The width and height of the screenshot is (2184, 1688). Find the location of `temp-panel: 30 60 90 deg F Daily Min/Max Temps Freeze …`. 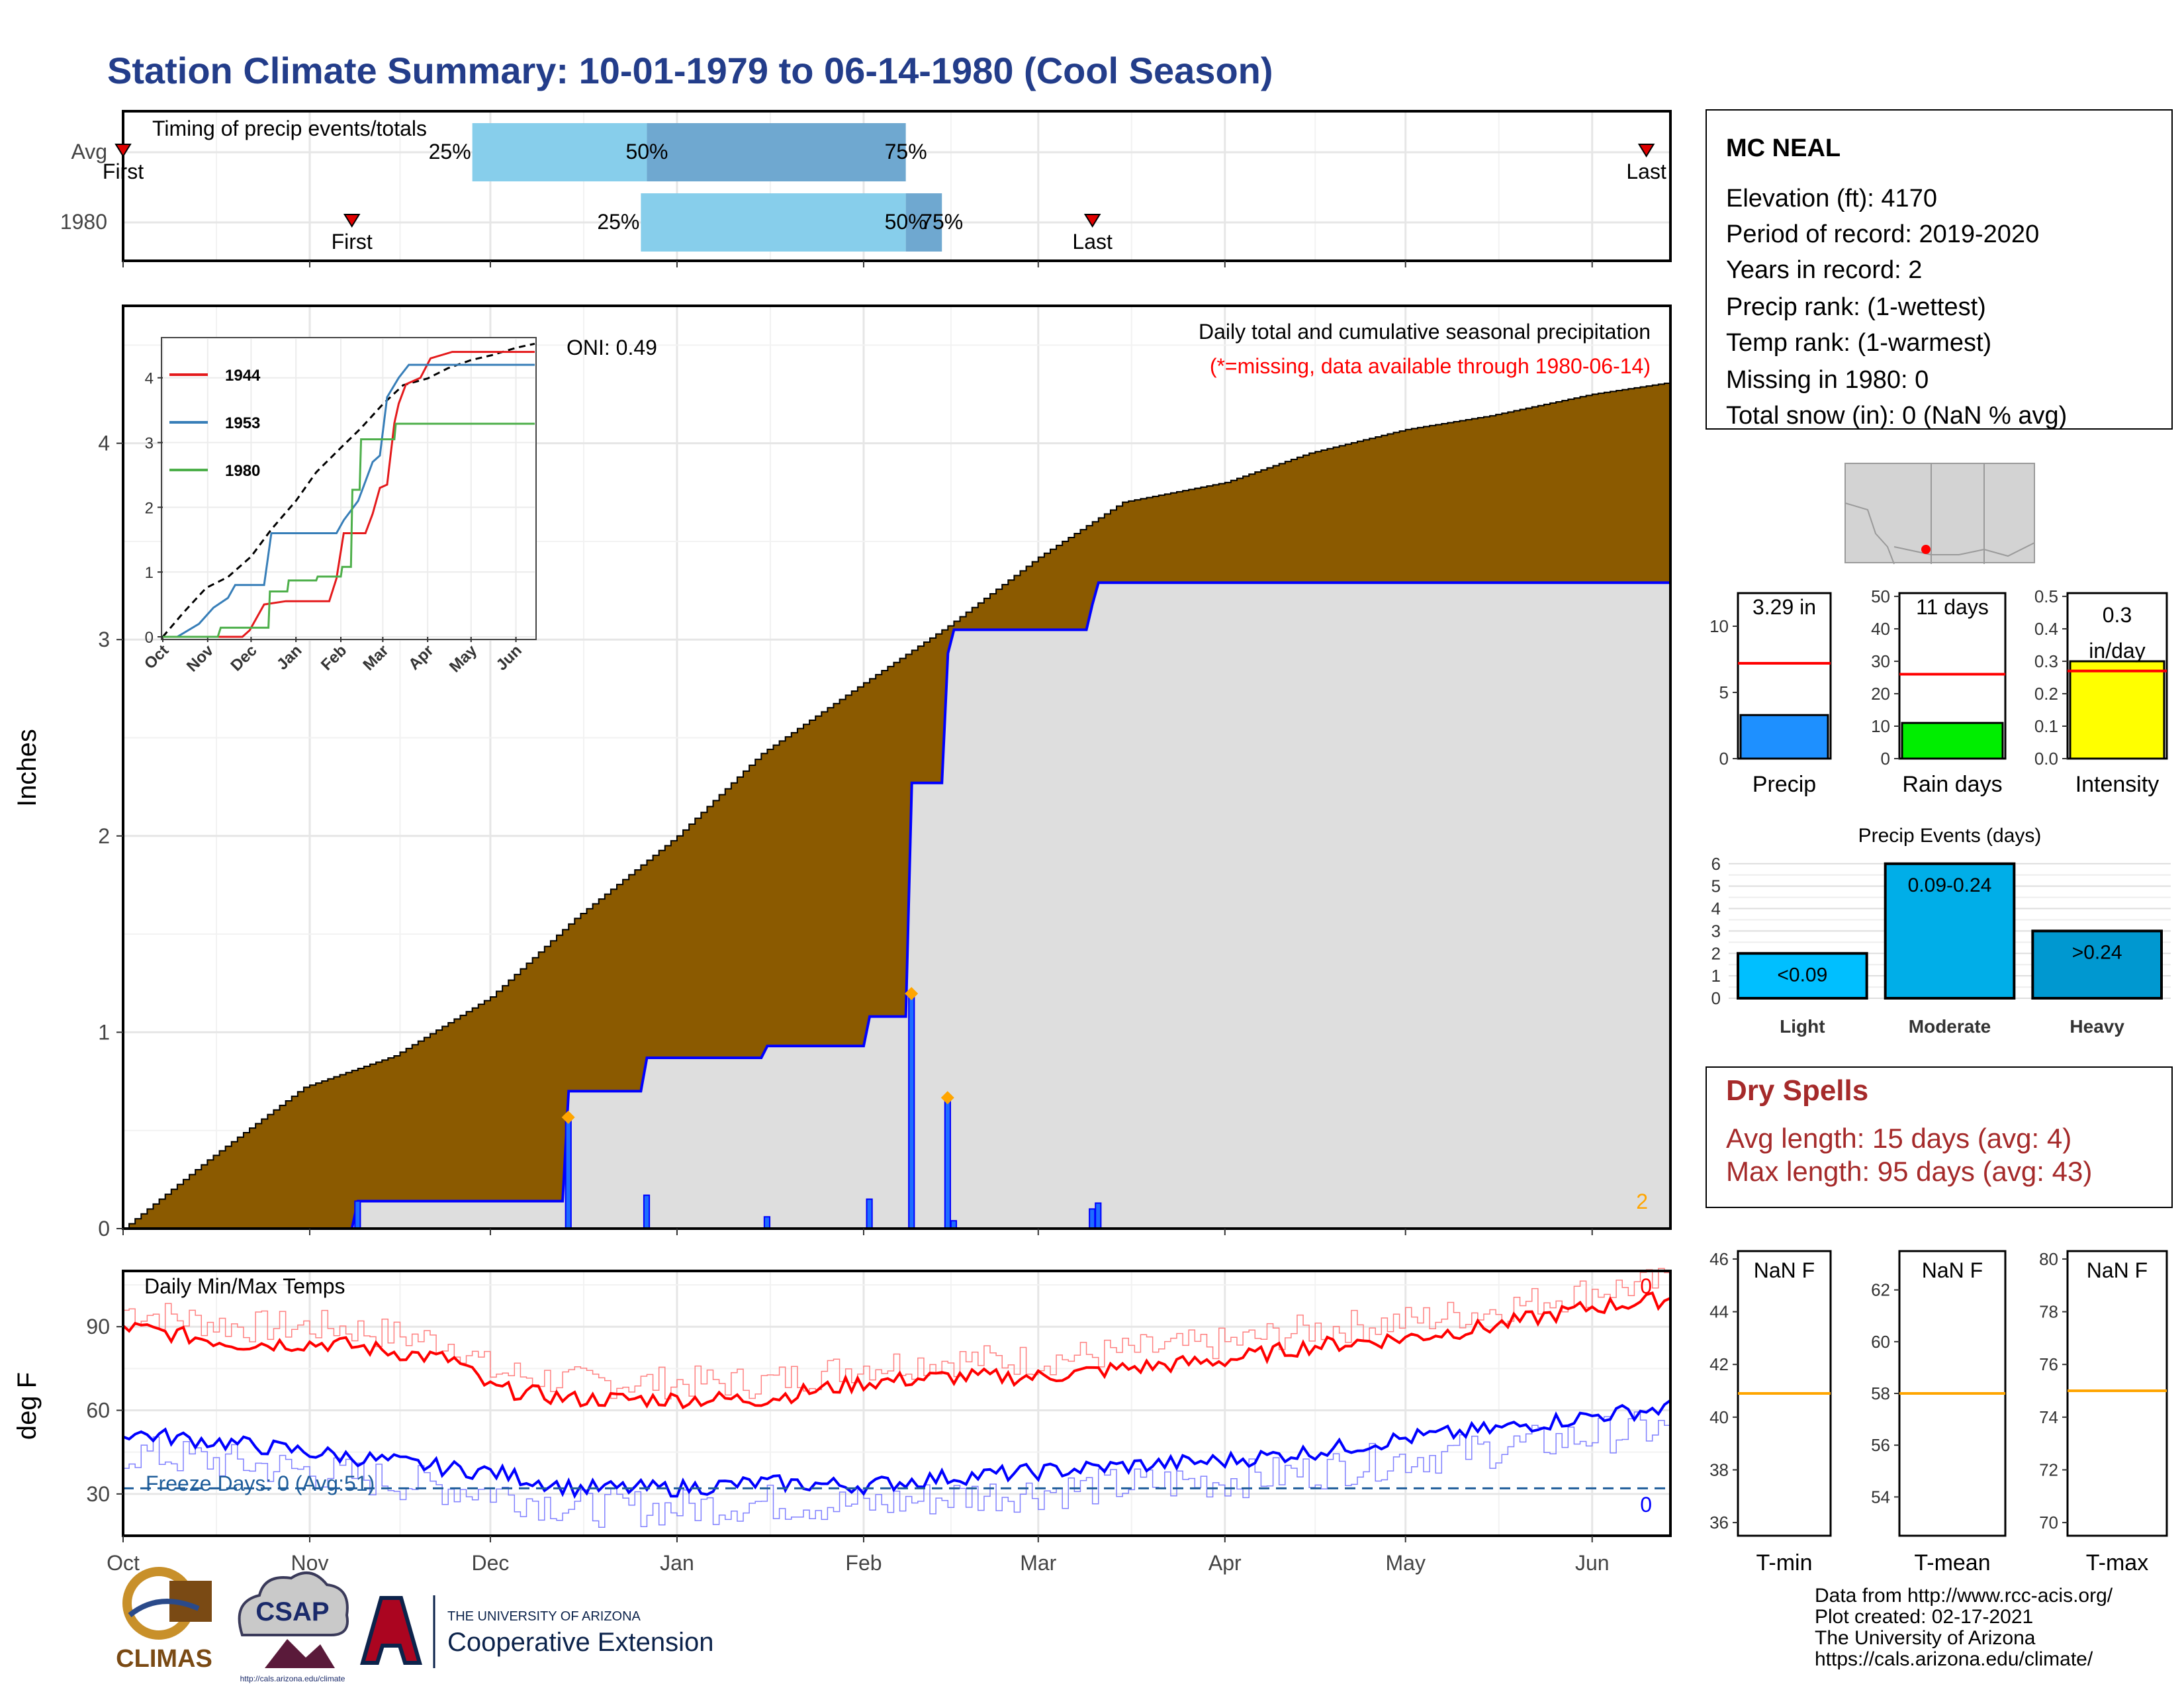

temp-panel: 30 60 90 deg F Daily Min/Max Temps Freeze … is located at coordinates (842, 1402).